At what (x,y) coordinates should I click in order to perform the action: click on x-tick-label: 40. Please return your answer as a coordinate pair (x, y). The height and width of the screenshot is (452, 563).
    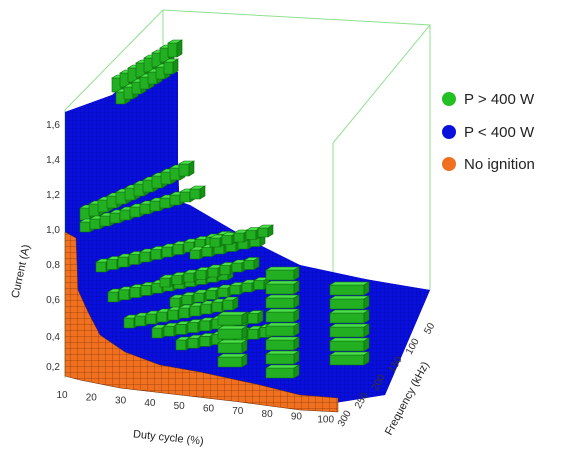
    Looking at the image, I should click on (150, 403).